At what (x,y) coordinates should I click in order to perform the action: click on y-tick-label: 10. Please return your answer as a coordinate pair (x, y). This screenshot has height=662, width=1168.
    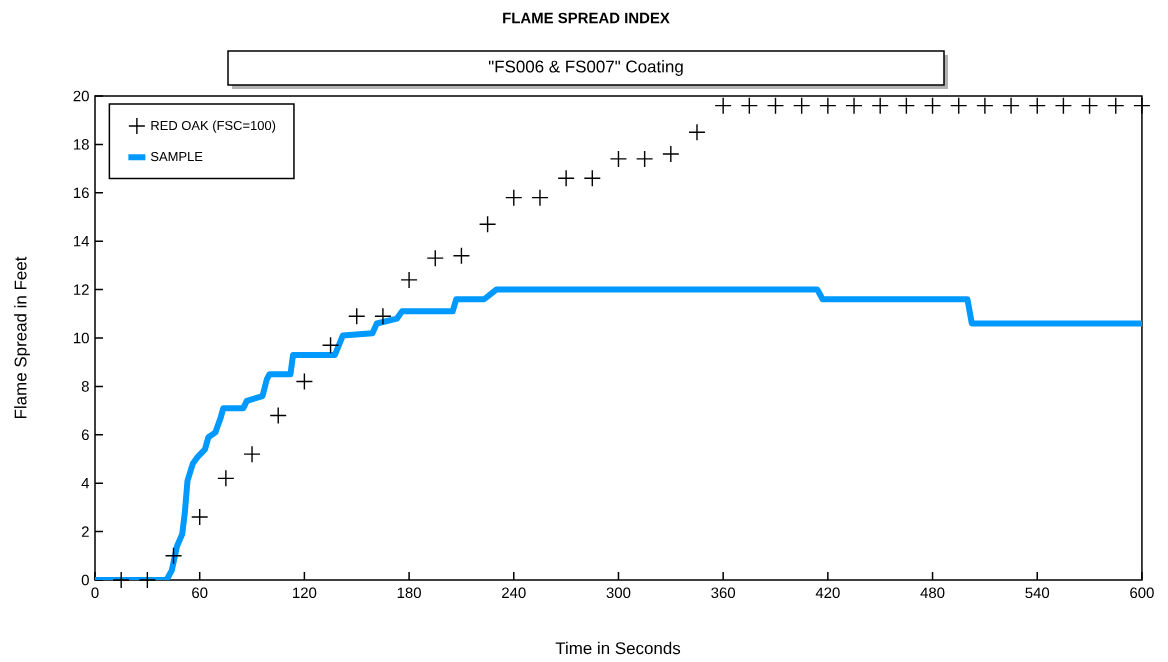
    Looking at the image, I should click on (81, 338).